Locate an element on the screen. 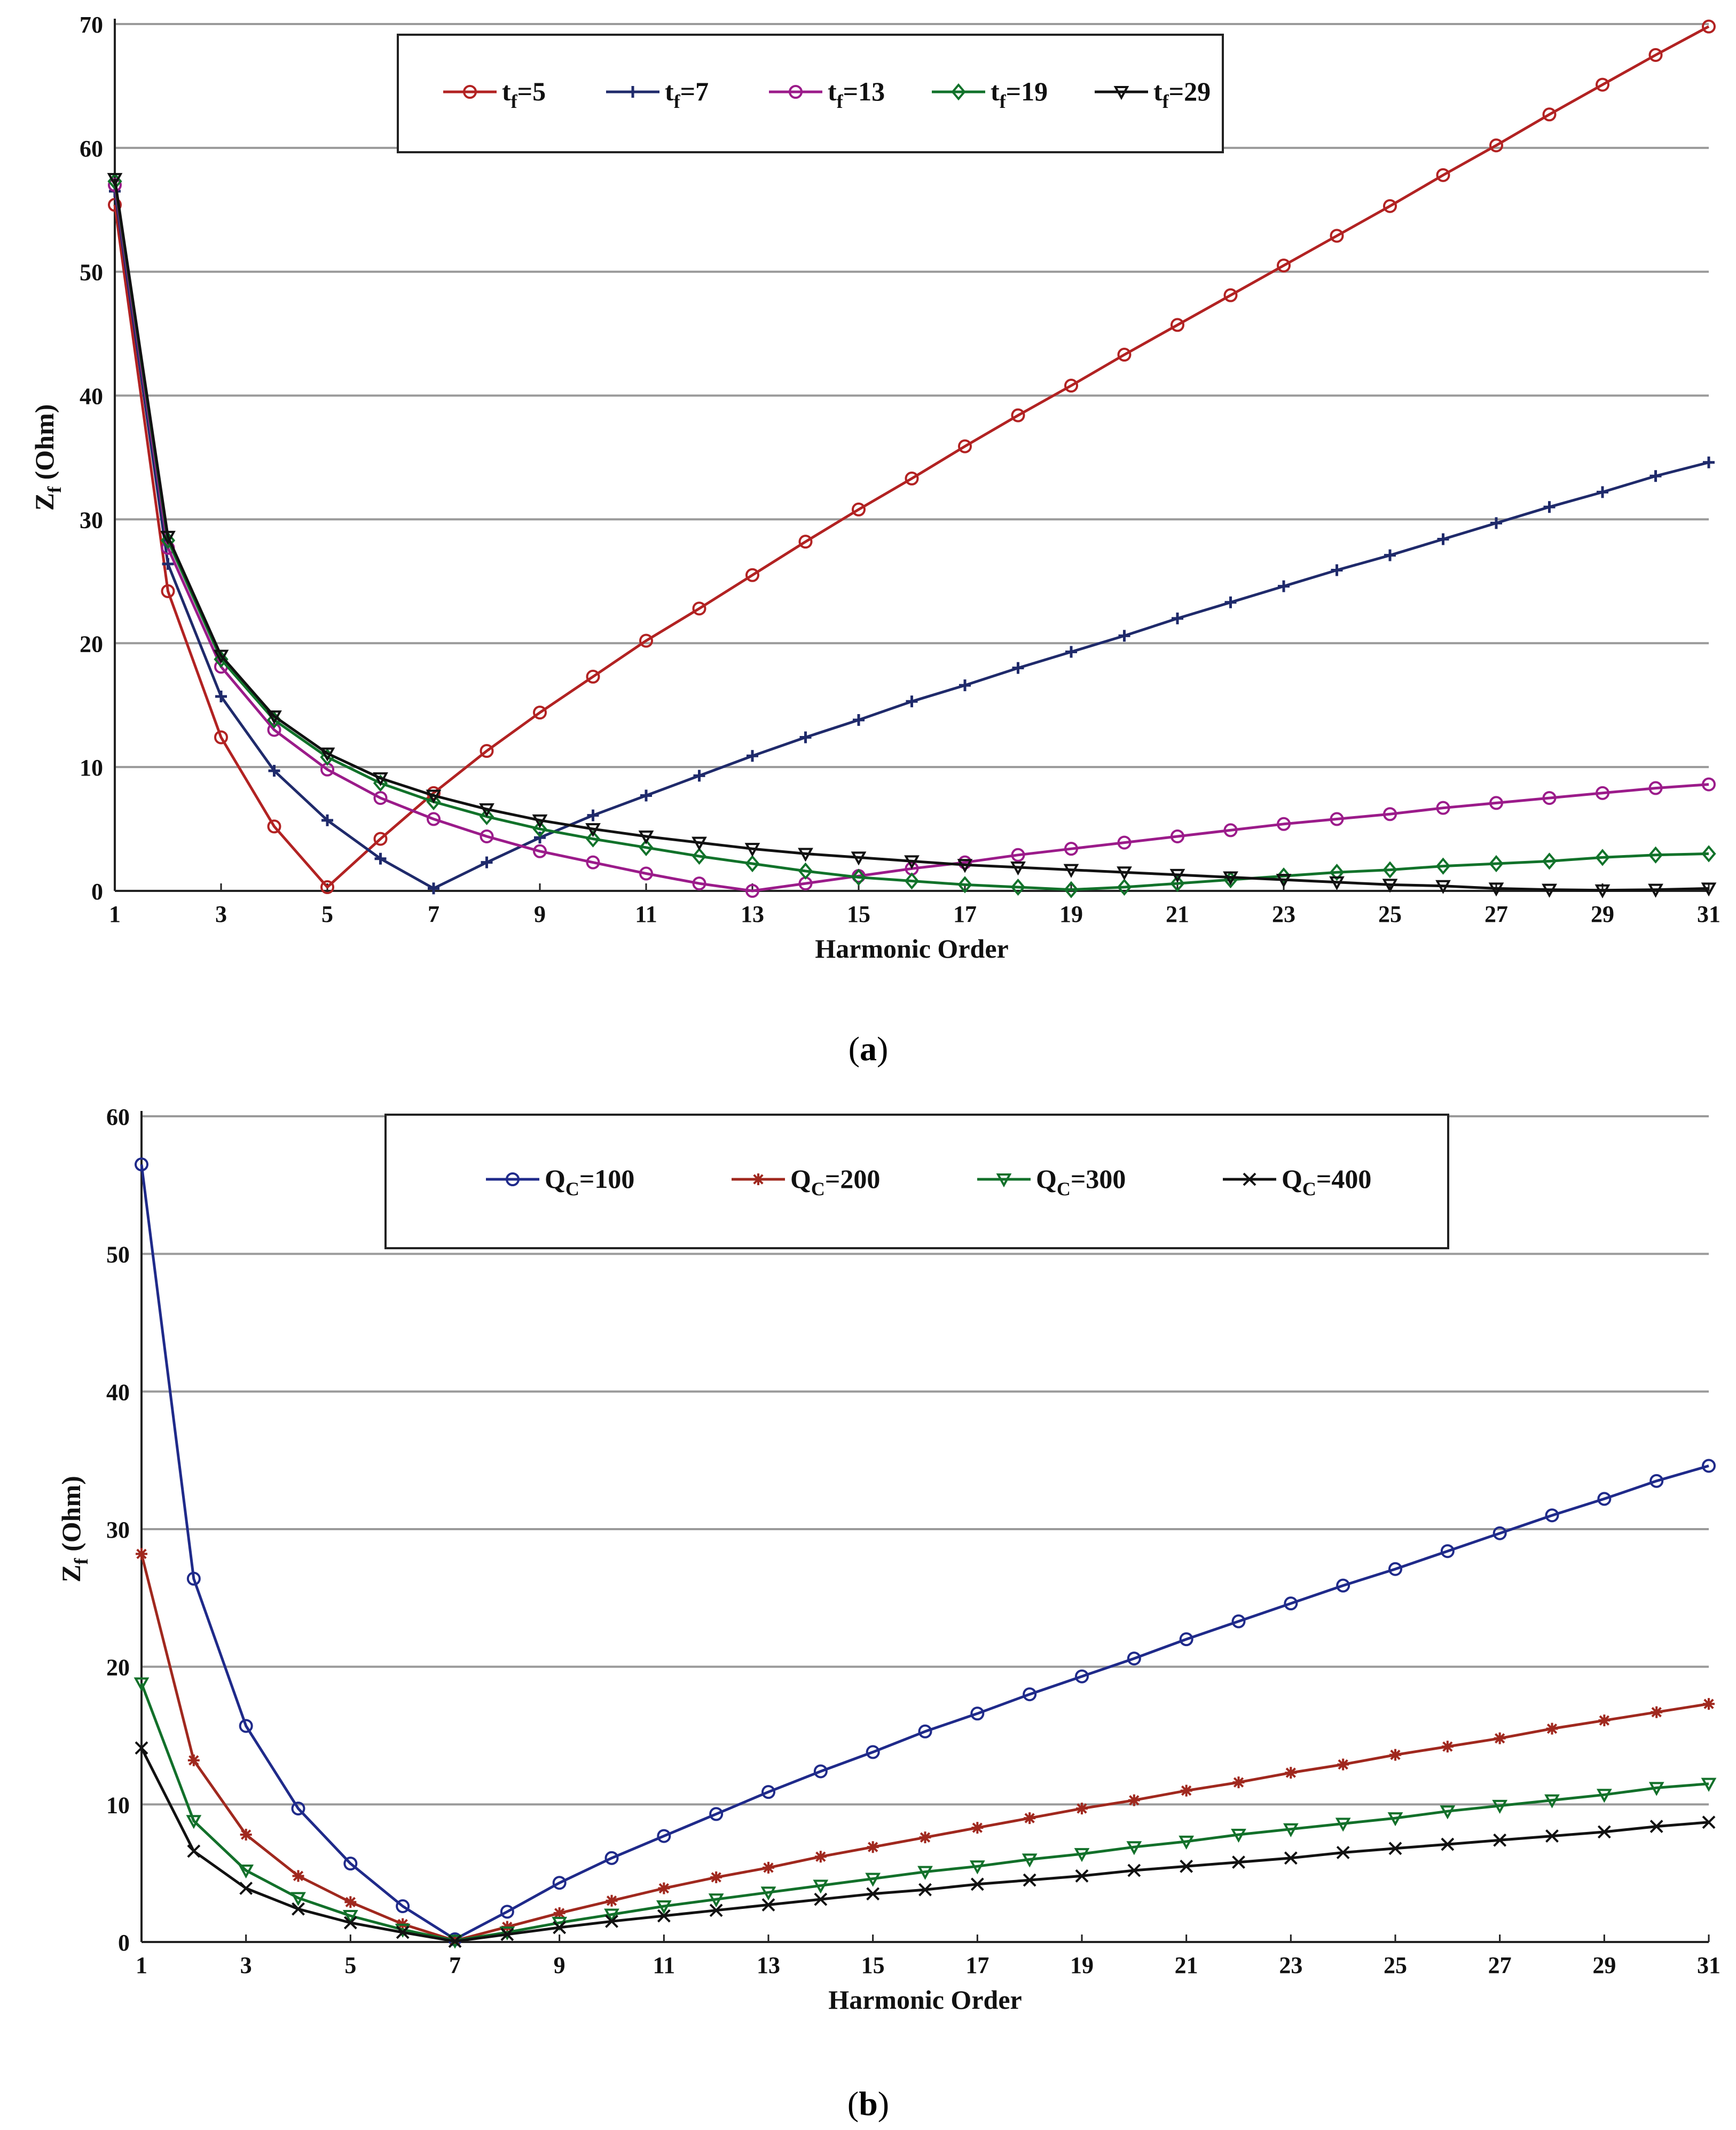  legend-label-3: tf=19 is located at coordinates (1019, 94).